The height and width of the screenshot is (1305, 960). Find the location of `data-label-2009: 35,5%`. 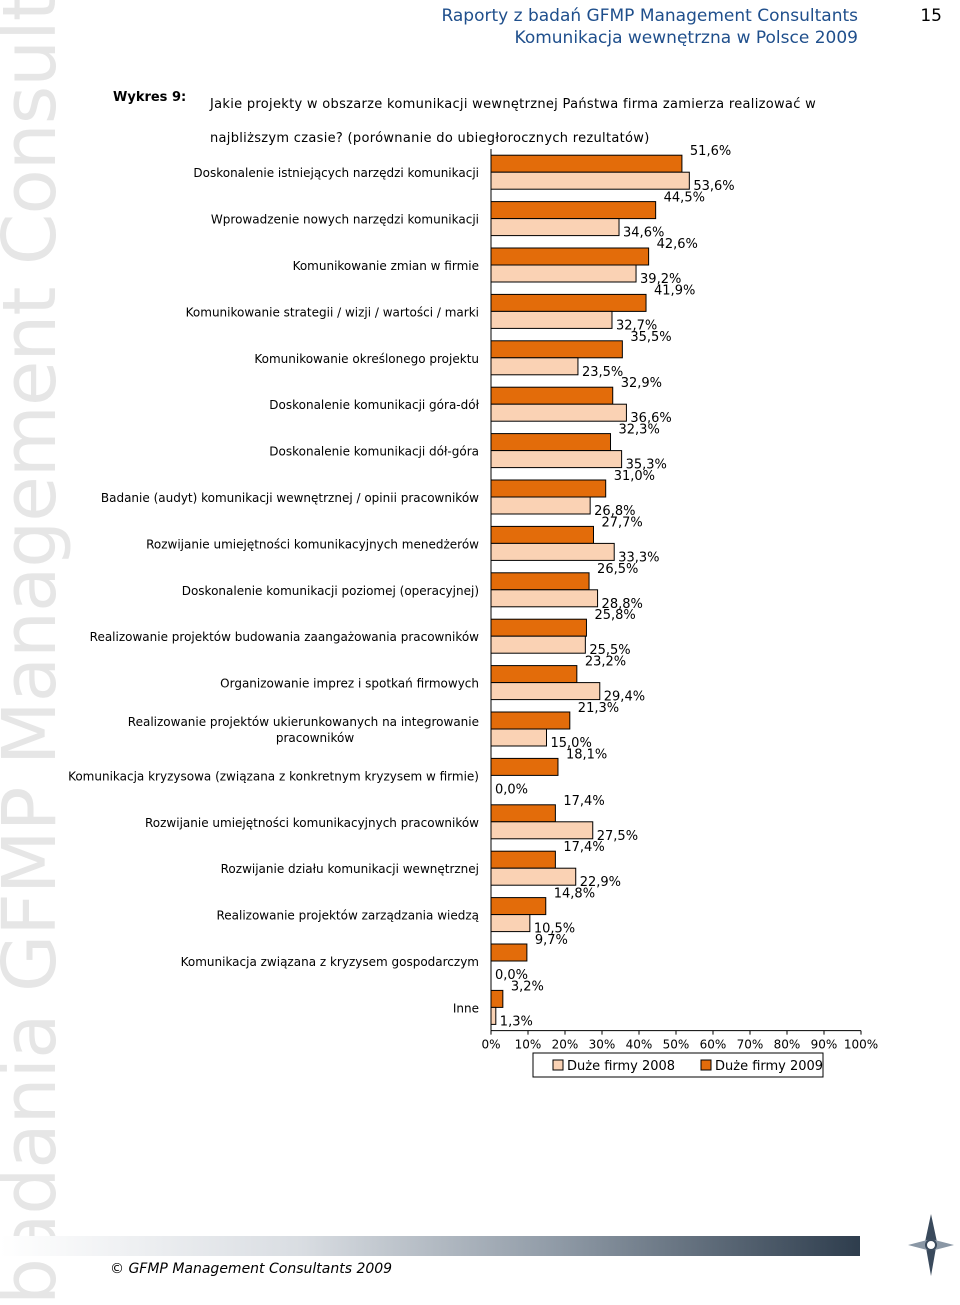

data-label-2009: 35,5% is located at coordinates (650, 337).